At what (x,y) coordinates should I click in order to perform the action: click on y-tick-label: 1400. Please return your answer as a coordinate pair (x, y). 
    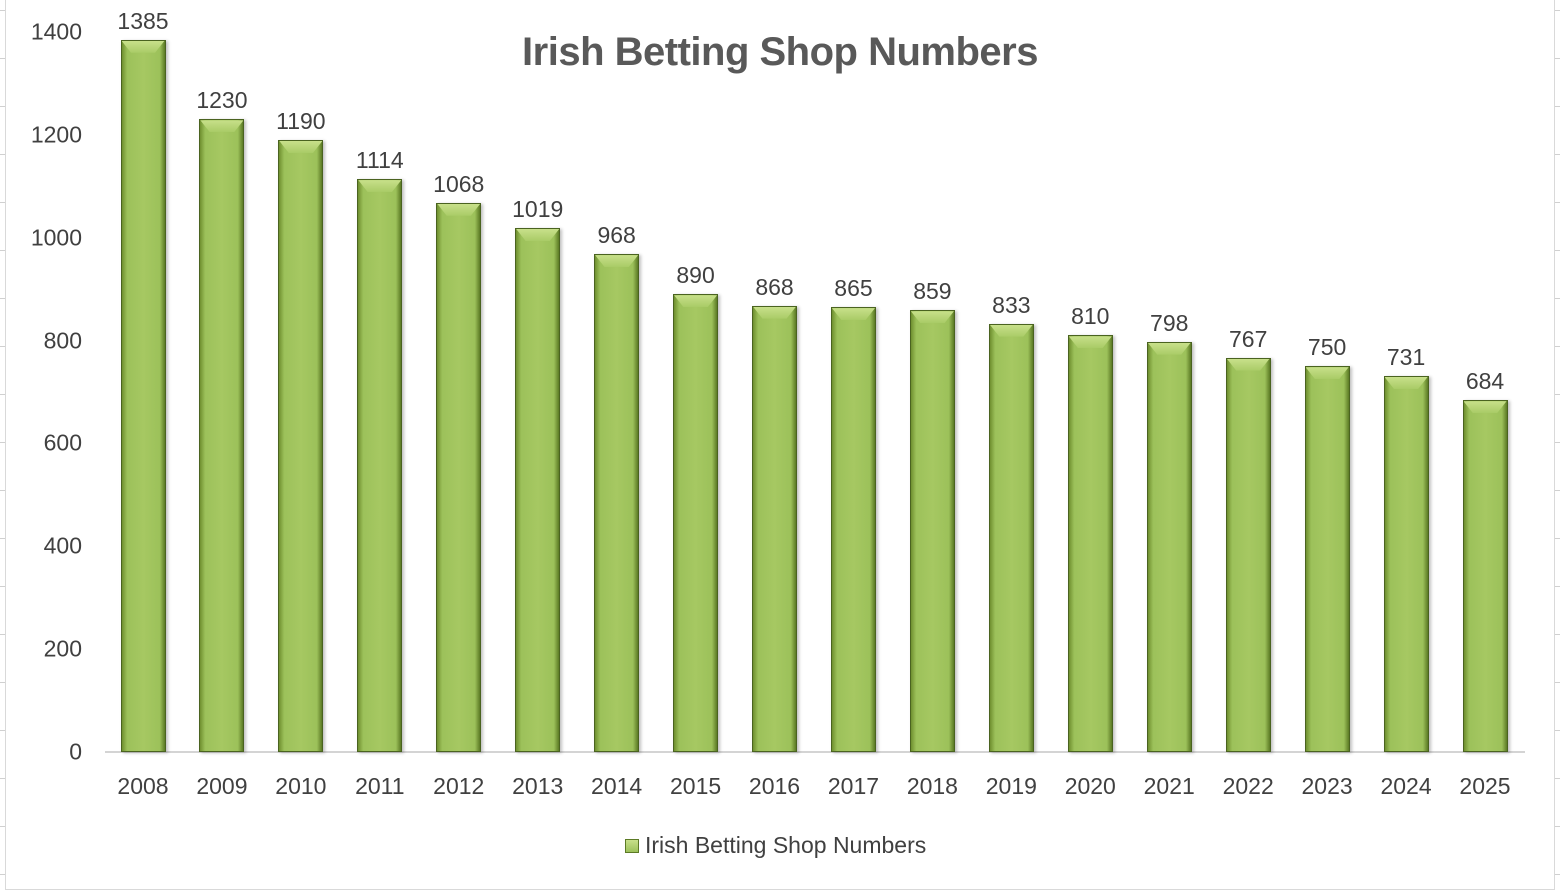
    Looking at the image, I should click on (56, 31).